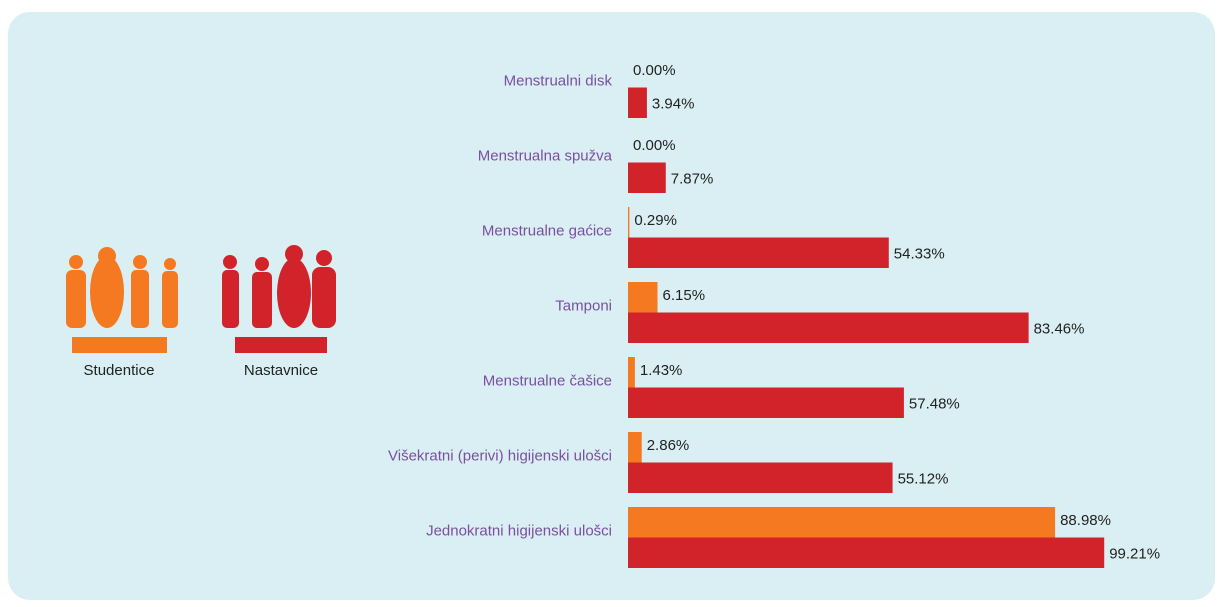 This screenshot has height=607, width=1223. Describe the element at coordinates (281, 370) in the screenshot. I see `legend-label: Nastavnice` at that location.